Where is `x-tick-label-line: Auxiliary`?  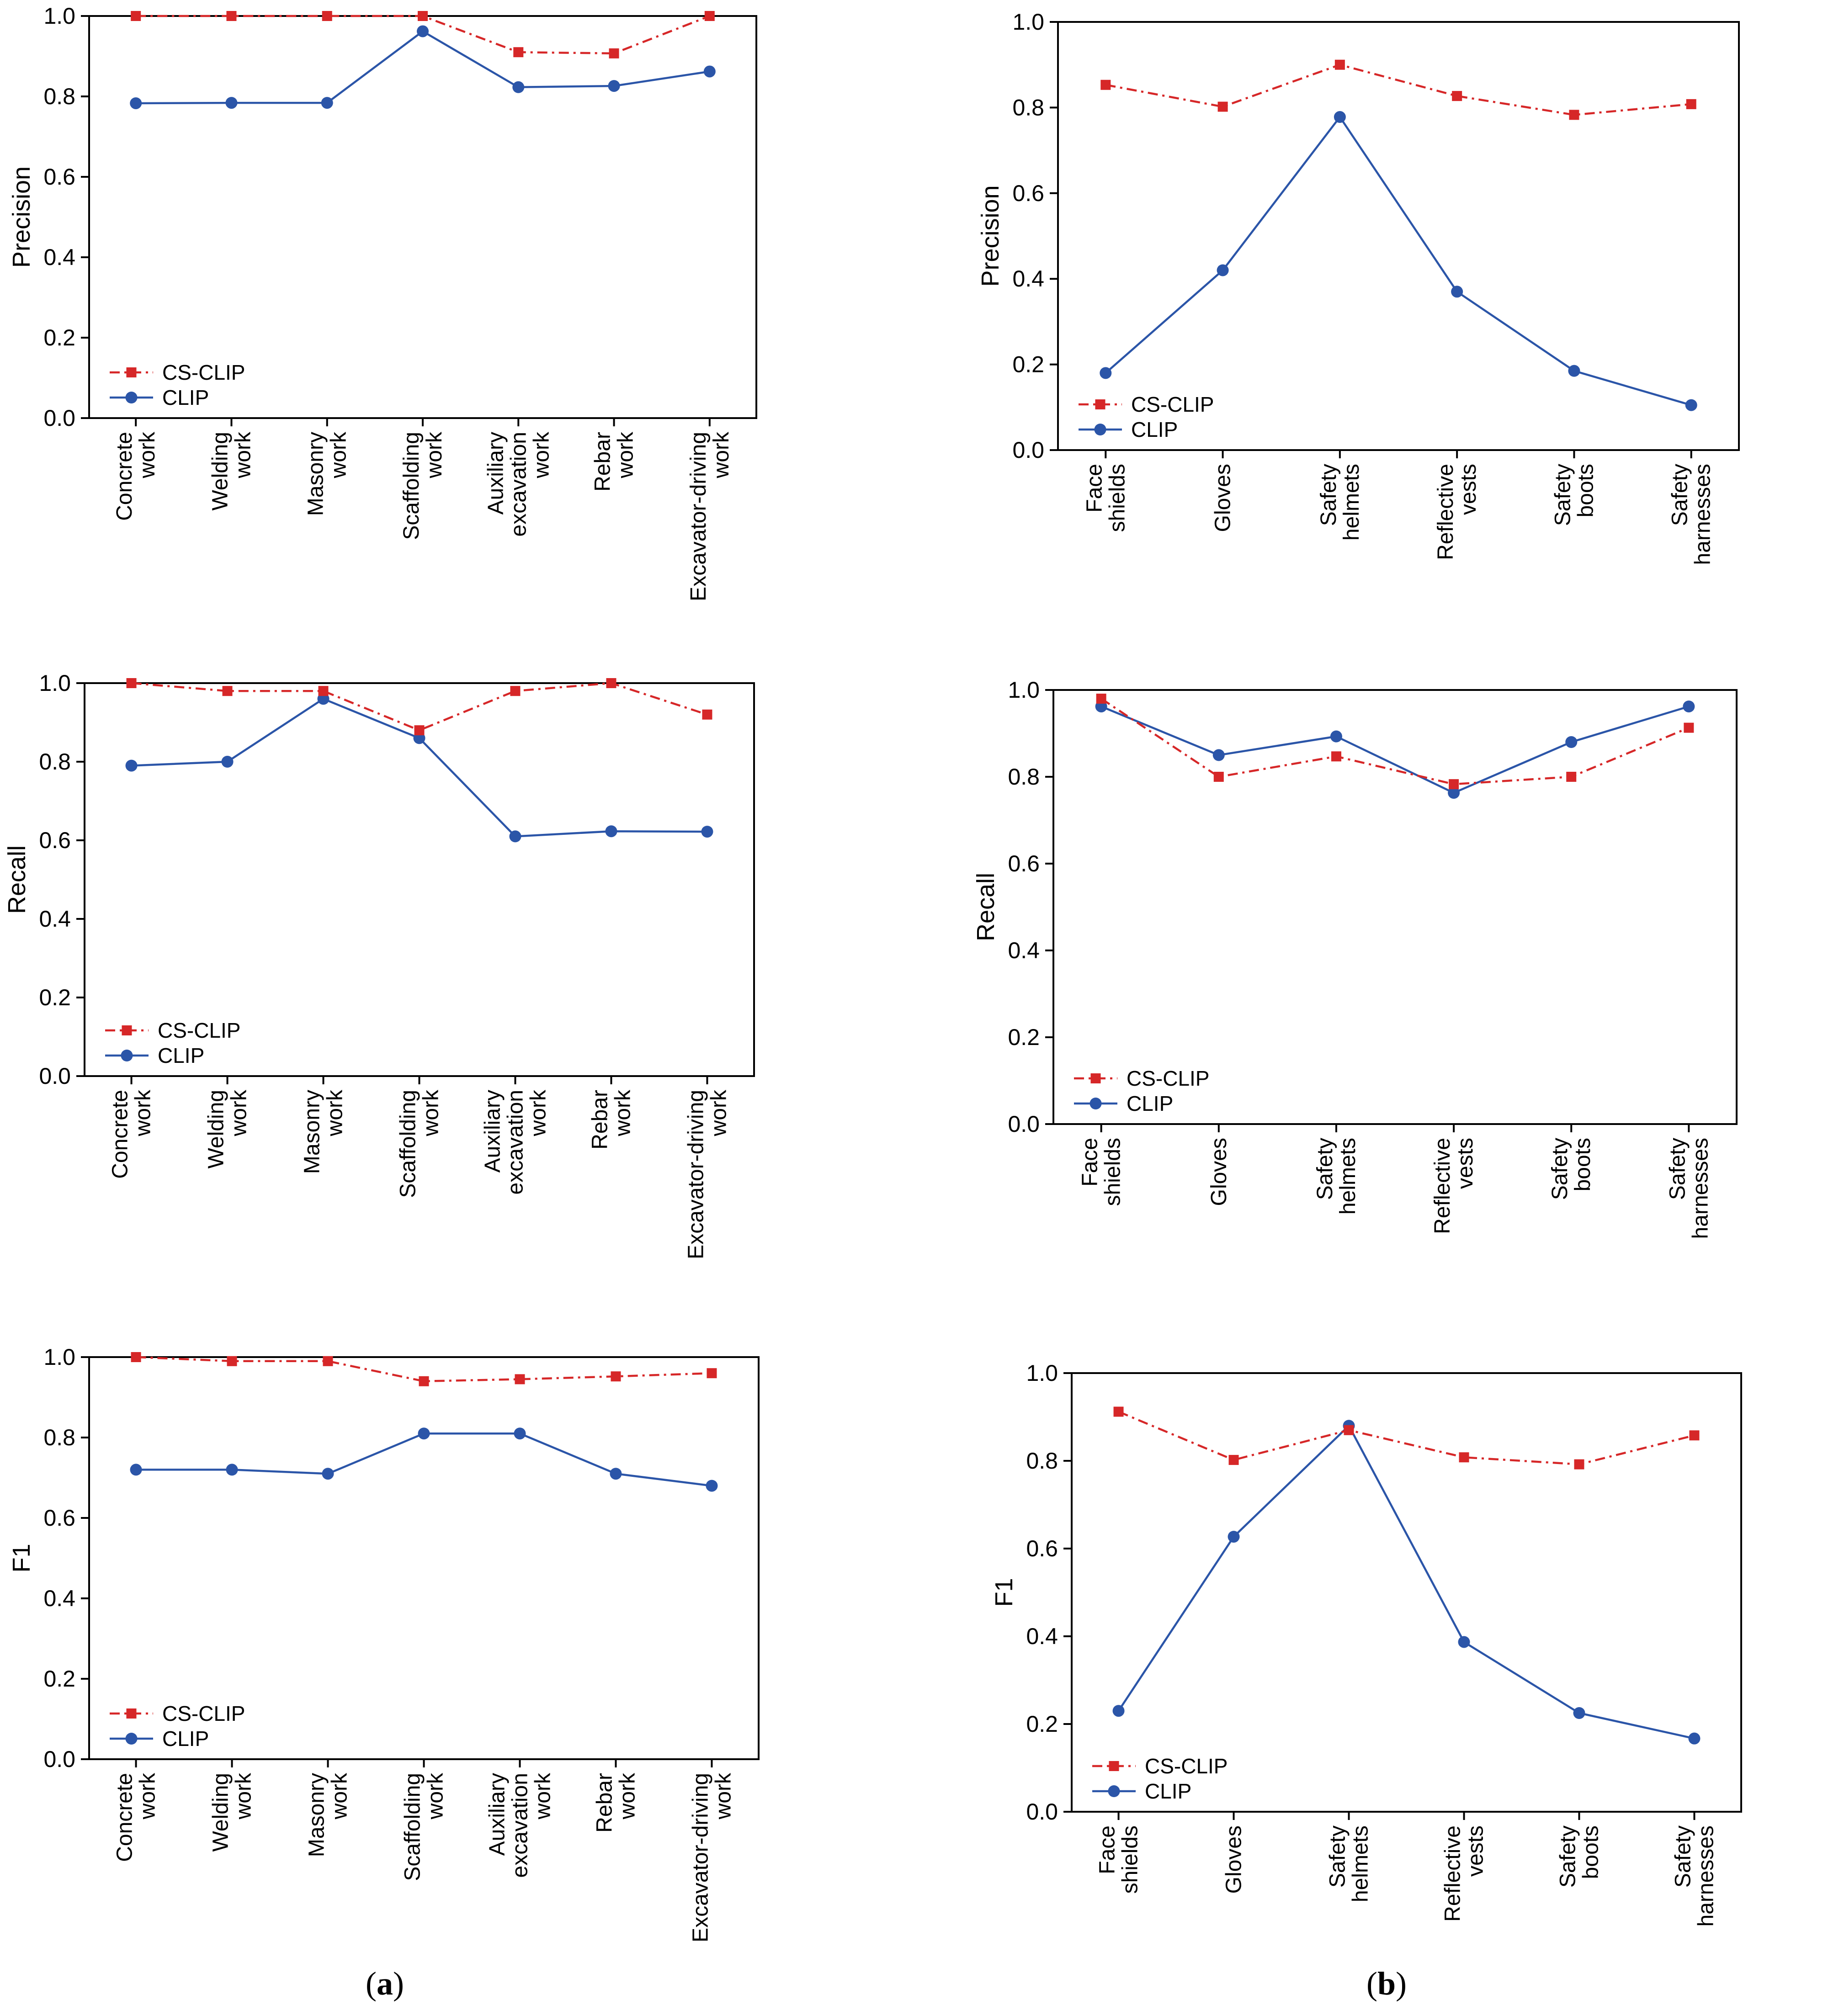 x-tick-label-line: Auxiliary is located at coordinates (497, 1815).